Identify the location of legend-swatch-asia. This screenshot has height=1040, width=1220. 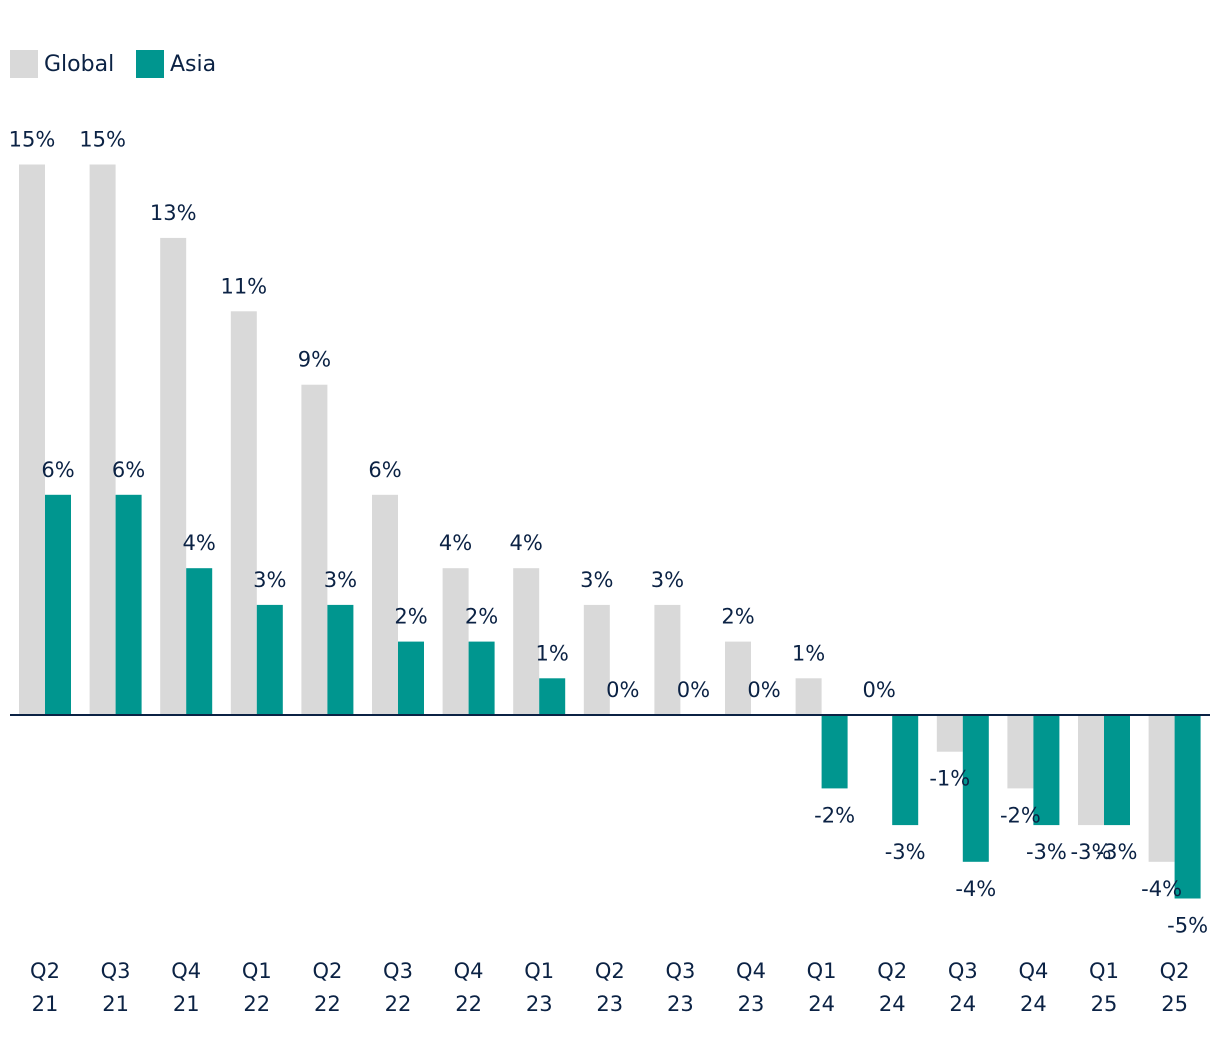
(150, 64).